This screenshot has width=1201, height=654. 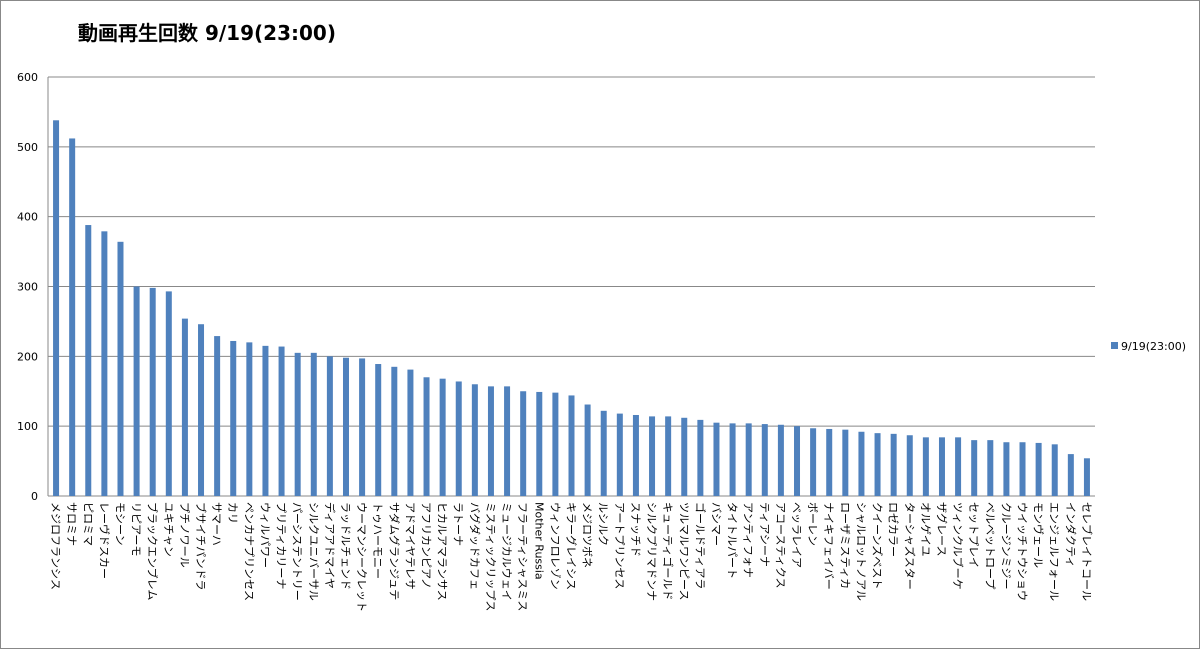 What do you see at coordinates (893, 529) in the screenshot?
I see `x-tick-label: ロゼカラー` at bounding box center [893, 529].